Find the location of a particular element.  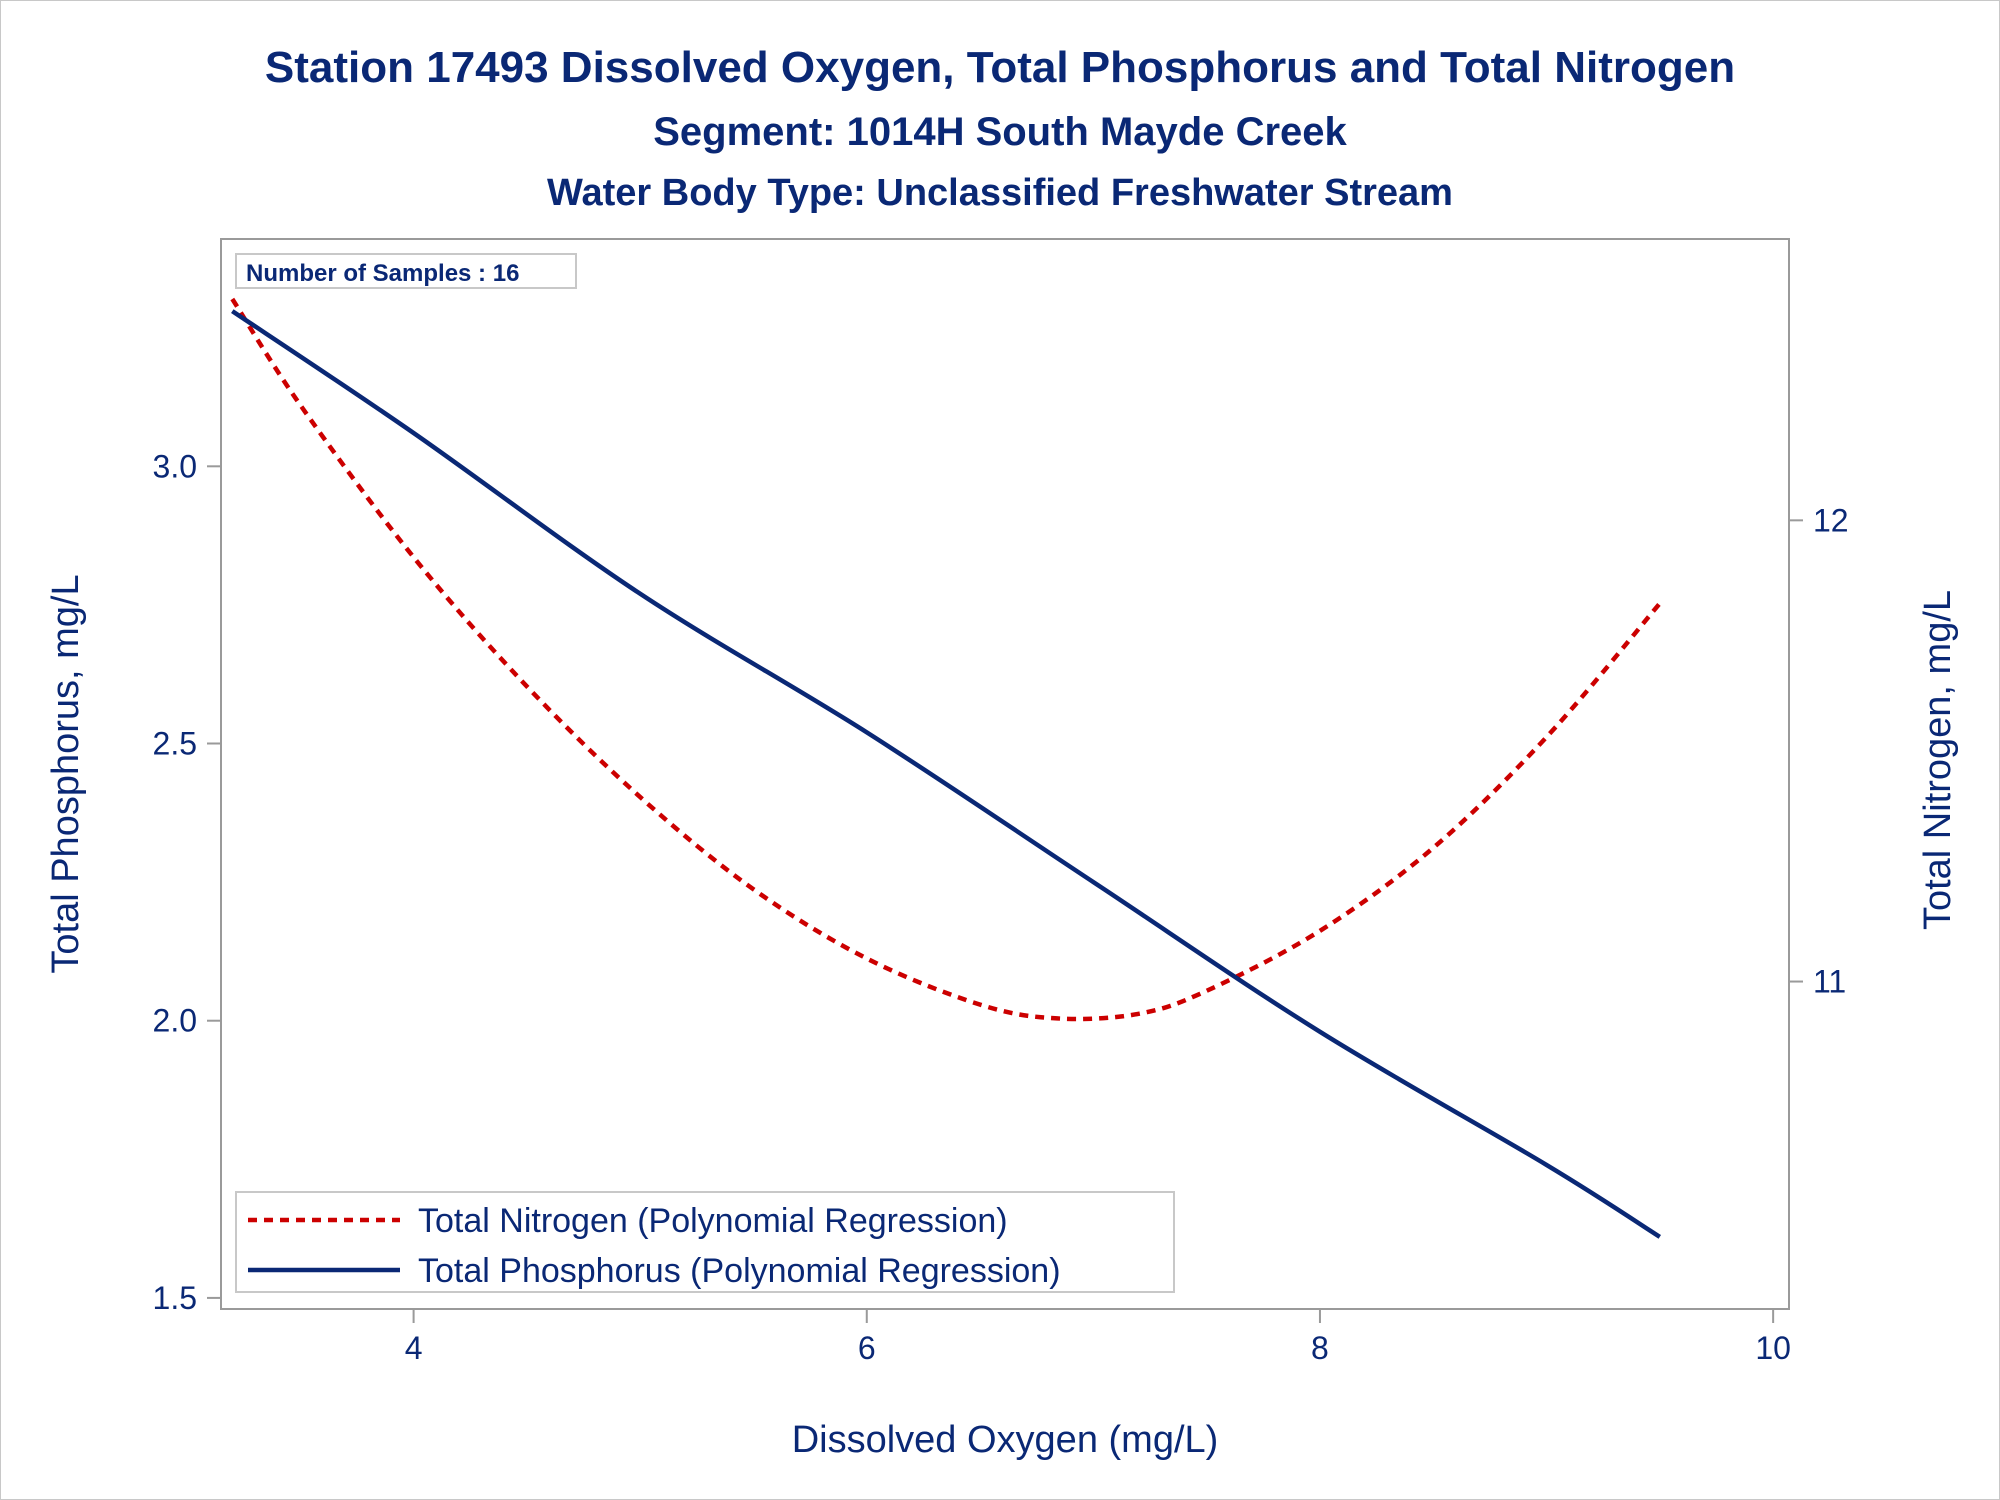

y2-axis: 11 12 is located at coordinates (1819, 751).